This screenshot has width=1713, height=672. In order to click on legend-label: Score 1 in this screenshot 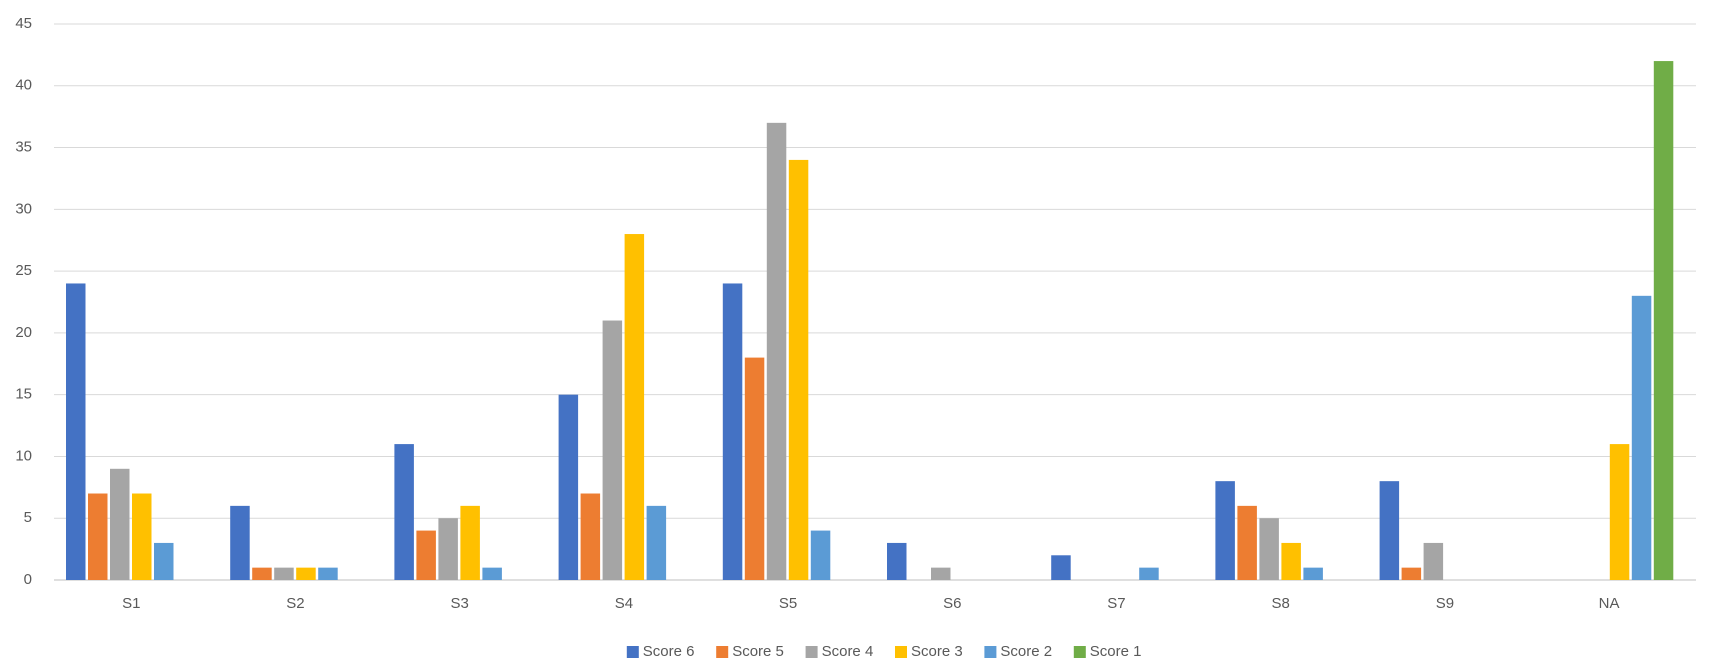, I will do `click(1116, 651)`.